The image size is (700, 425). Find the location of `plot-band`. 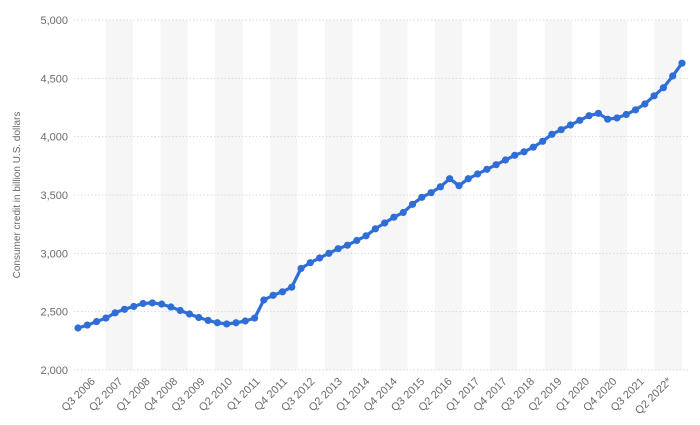

plot-band is located at coordinates (503, 195).